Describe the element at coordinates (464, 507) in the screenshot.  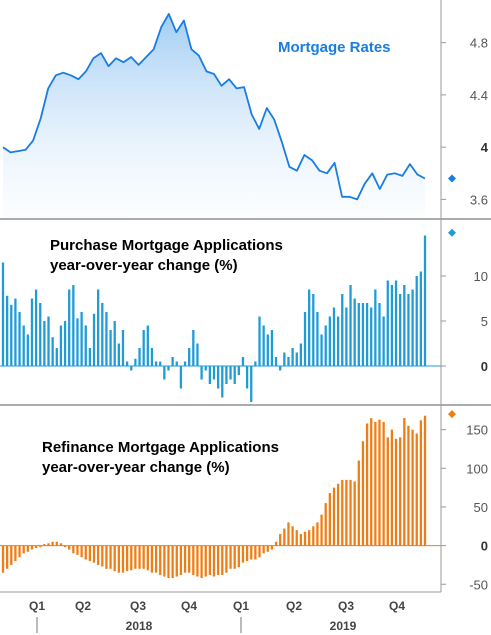
I see `refinance-y-ticks: -50 0 50 100 150` at that location.